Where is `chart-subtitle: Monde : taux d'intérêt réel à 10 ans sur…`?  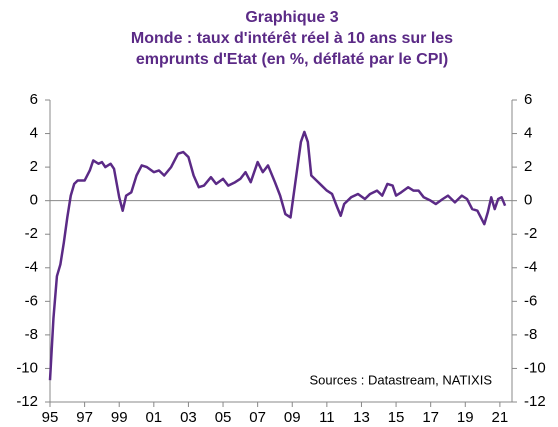 chart-subtitle: Monde : taux d'intérêt réel à 10 ans sur… is located at coordinates (292, 38).